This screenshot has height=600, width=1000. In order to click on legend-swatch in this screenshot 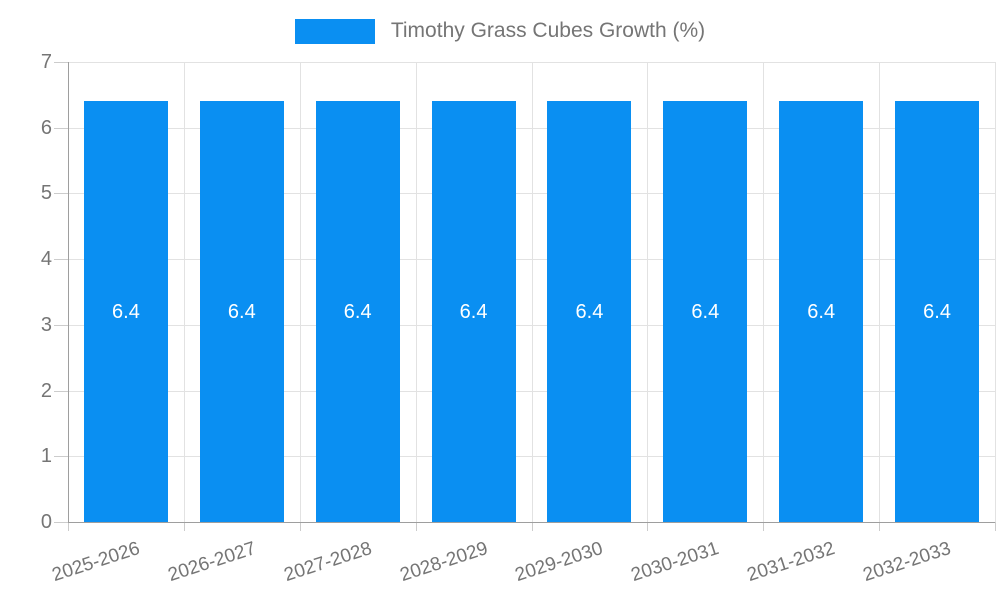, I will do `click(334, 31)`.